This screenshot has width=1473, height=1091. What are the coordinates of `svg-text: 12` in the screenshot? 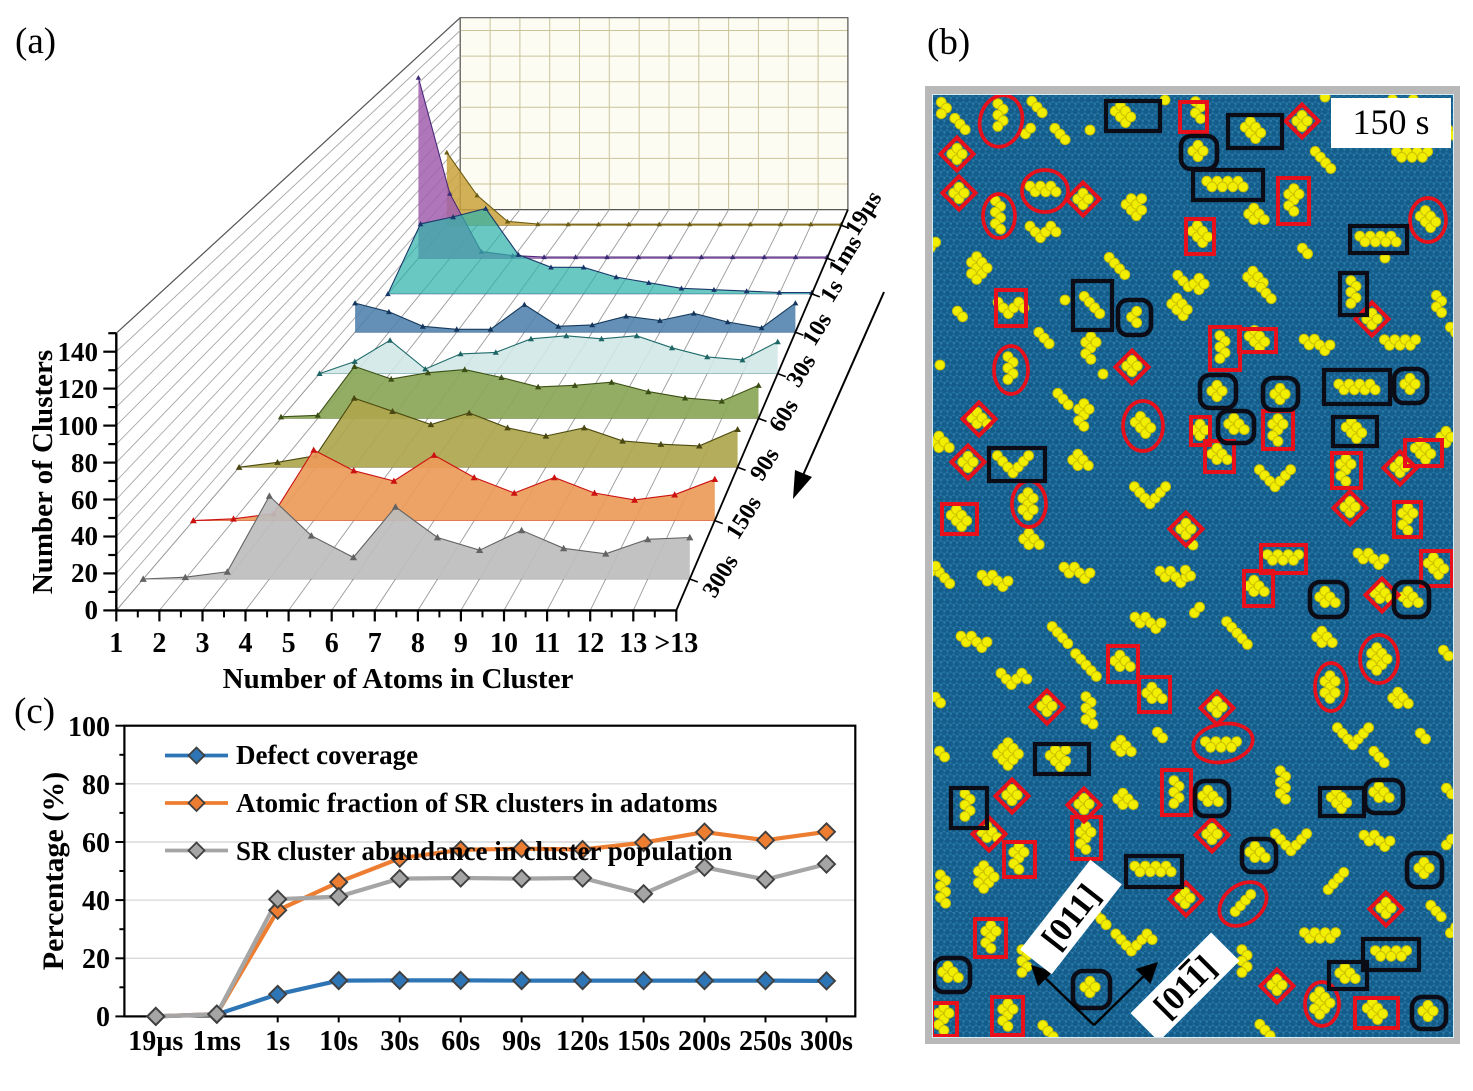 It's located at (590, 643).